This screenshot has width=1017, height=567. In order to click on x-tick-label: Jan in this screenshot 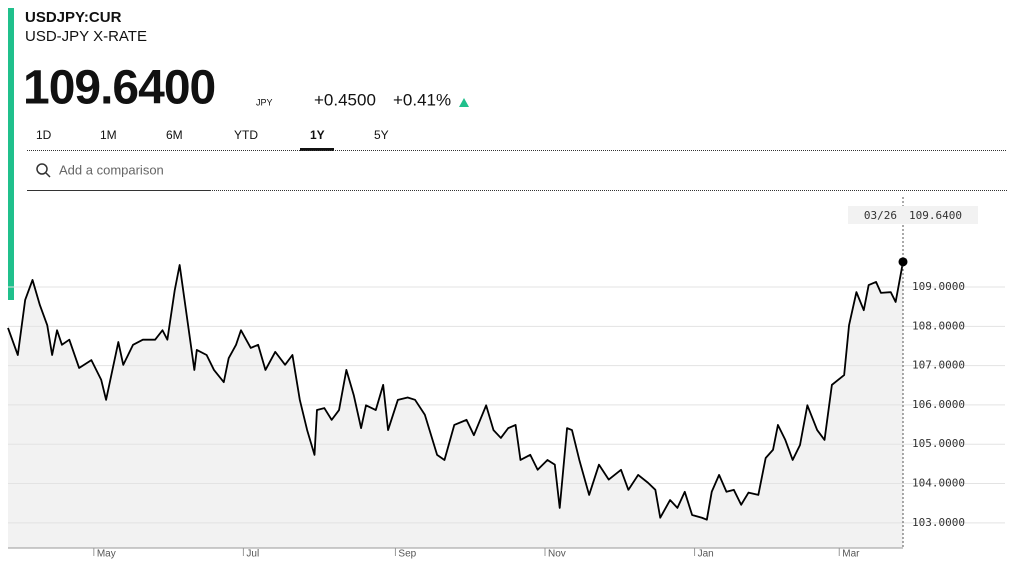, I will do `click(706, 554)`.